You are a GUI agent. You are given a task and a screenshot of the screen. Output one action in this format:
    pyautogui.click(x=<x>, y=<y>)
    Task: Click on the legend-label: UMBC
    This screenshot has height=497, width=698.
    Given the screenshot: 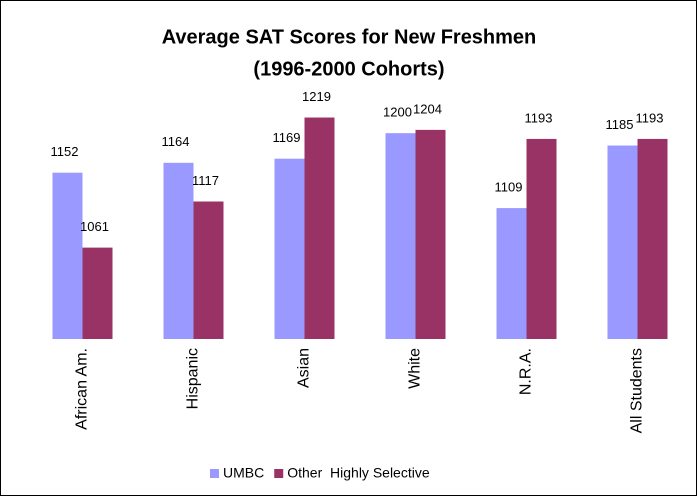 What is the action you would take?
    pyautogui.click(x=243, y=473)
    